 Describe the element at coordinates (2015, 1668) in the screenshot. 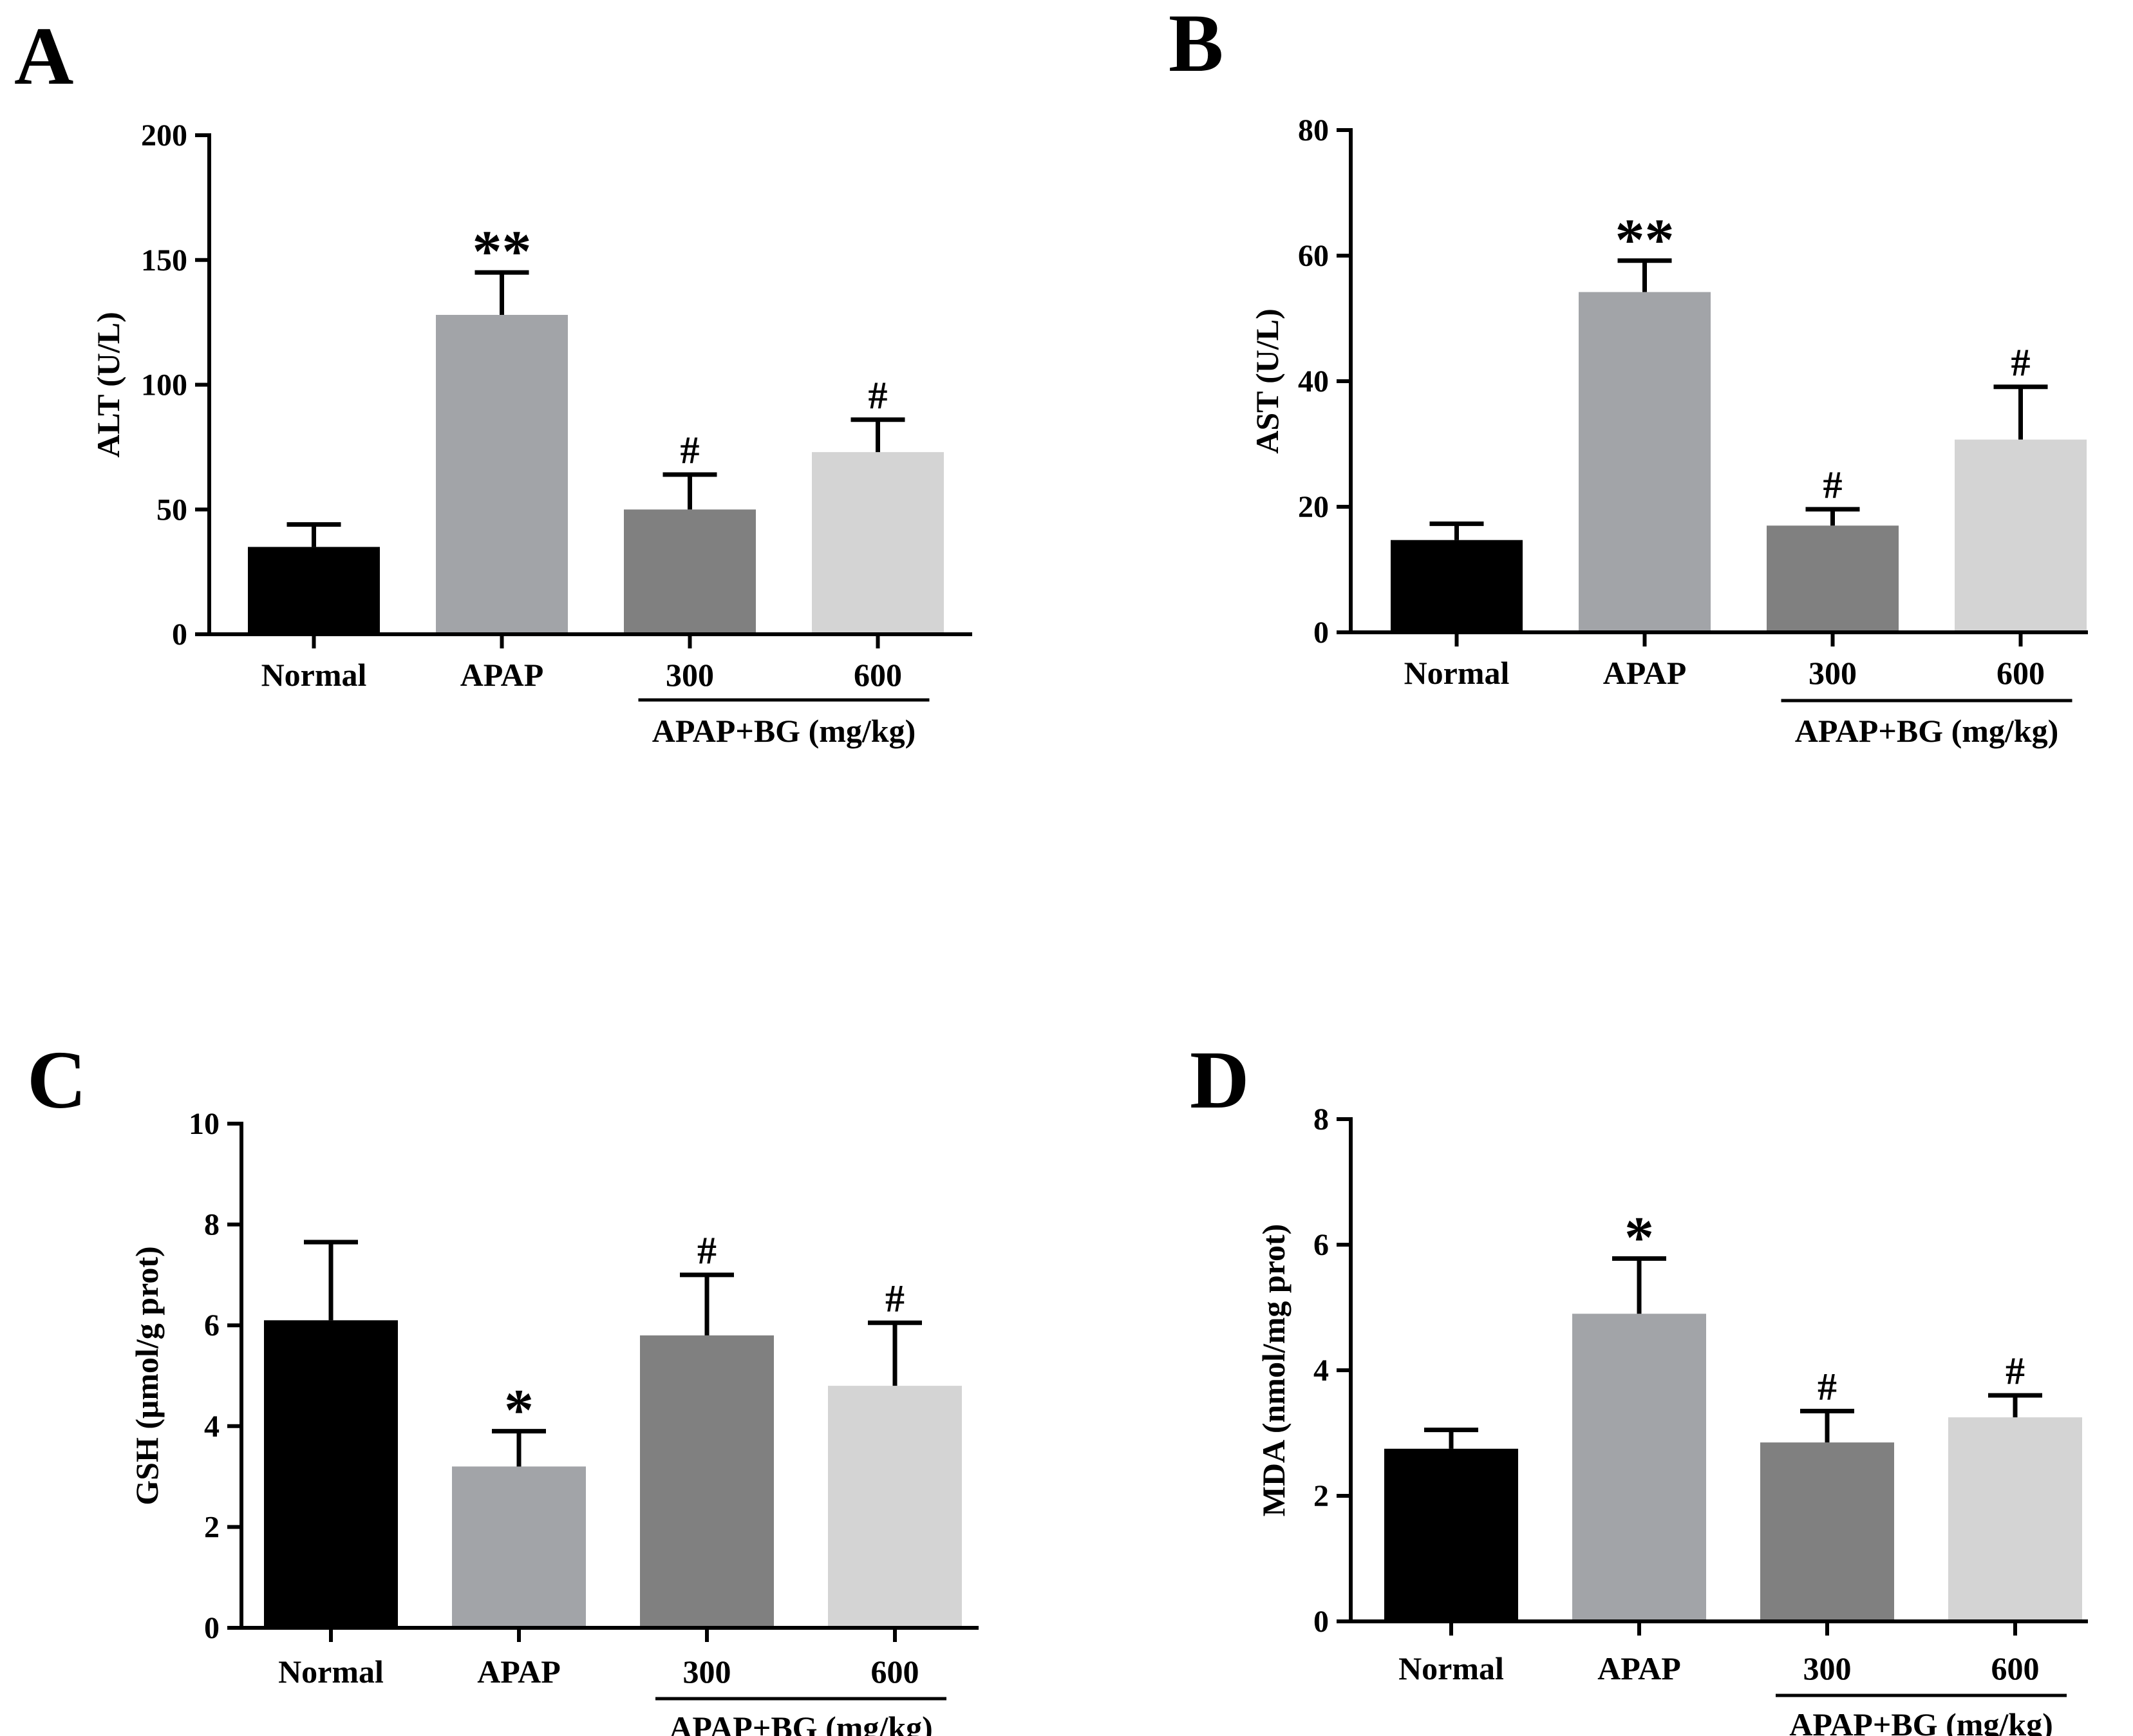

I see `panel-d-x-tick-label: 600` at that location.